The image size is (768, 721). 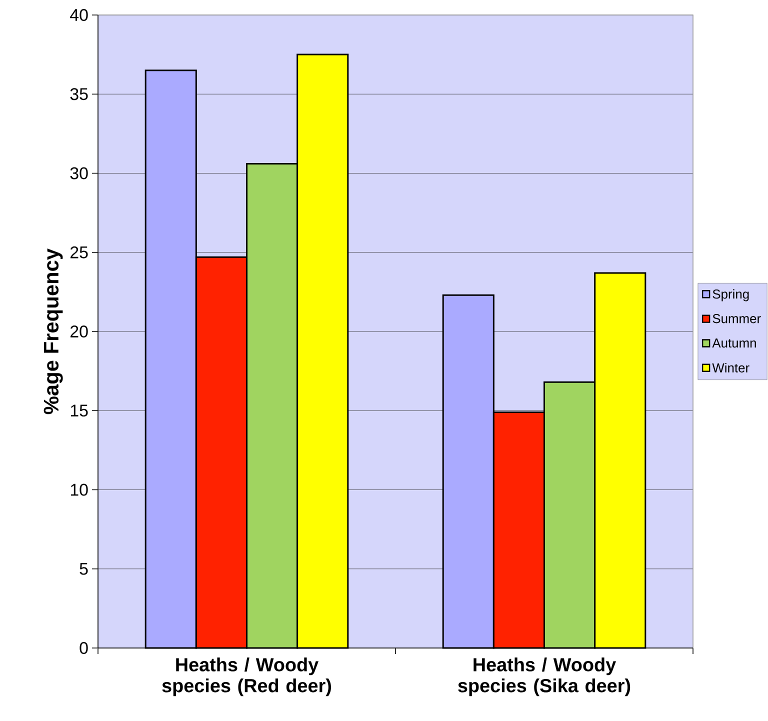 What do you see at coordinates (246, 677) in the screenshot?
I see `x-tick-label: Heaths / Woody species (Red deer)` at bounding box center [246, 677].